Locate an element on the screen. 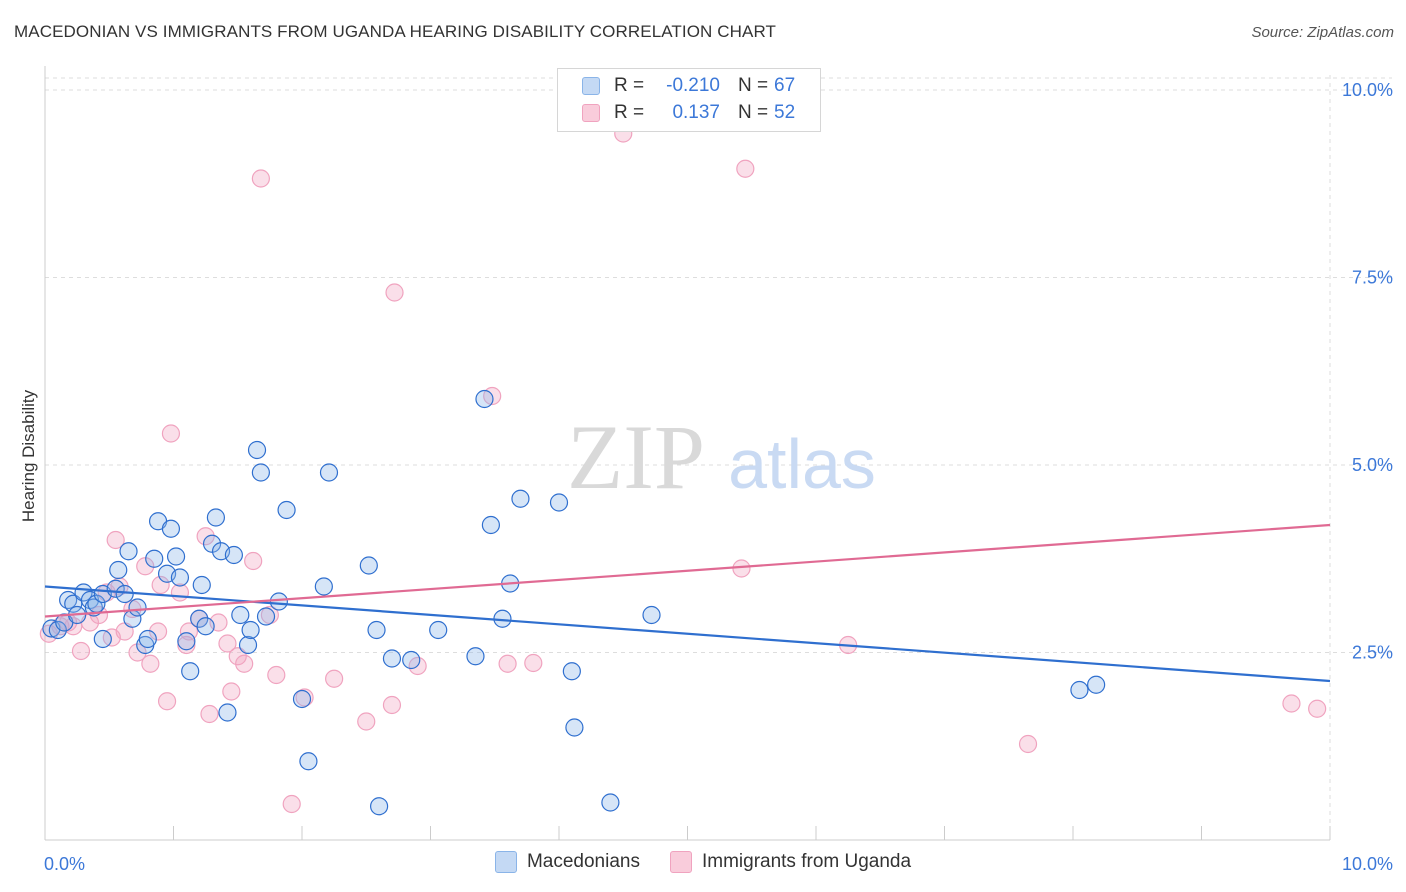  r-value: 0.137 is located at coordinates (696, 112).